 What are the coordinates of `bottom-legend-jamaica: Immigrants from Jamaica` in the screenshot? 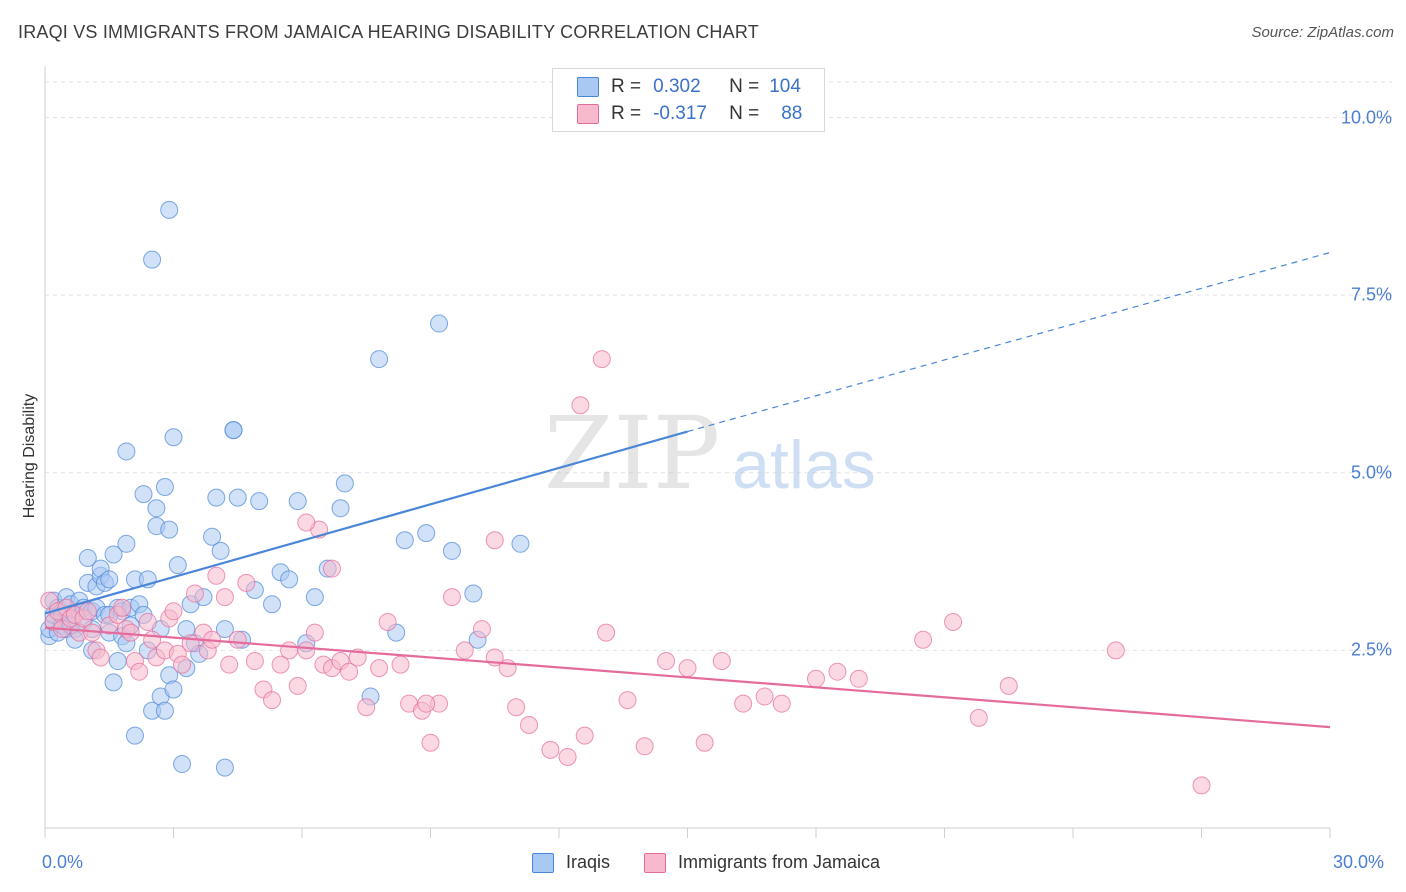 It's located at (762, 862).